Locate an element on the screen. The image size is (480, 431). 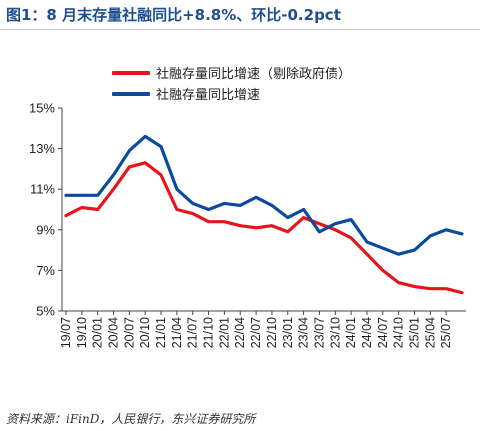
x-tick-label: 22/01 is located at coordinates (224, 332).